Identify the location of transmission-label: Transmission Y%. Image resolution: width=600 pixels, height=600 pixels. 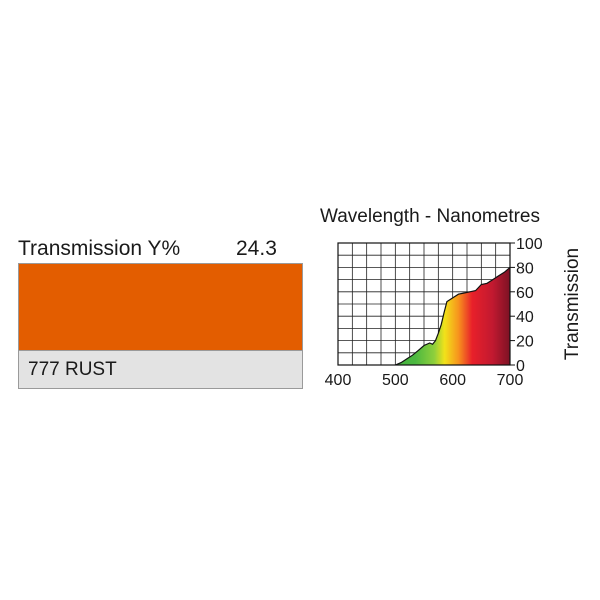
(99, 248).